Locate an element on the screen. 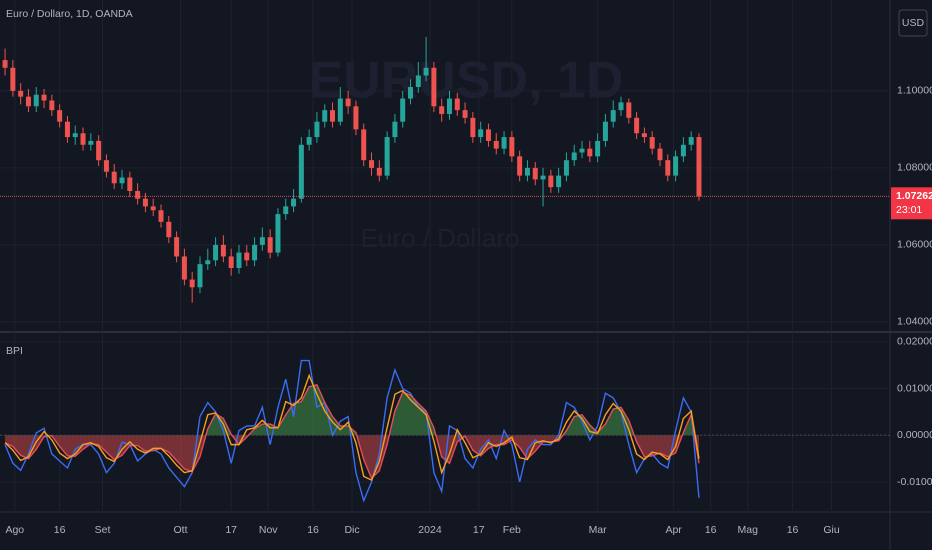 This screenshot has height=550, width=932. x-tick-label: Giu is located at coordinates (831, 530).